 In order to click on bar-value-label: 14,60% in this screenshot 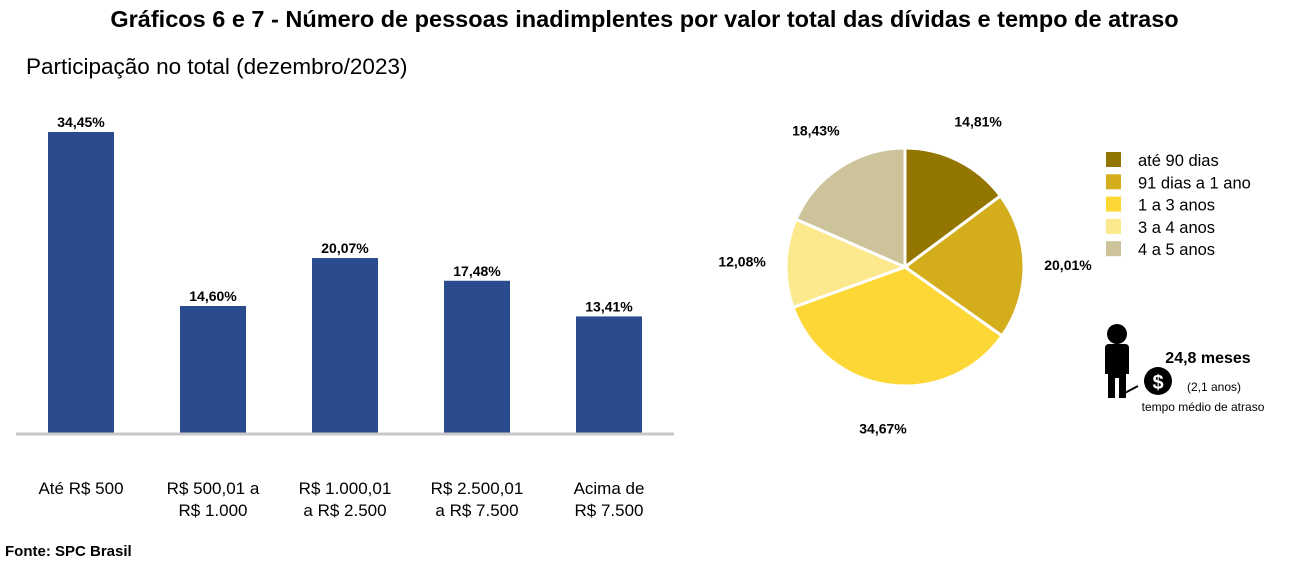, I will do `click(213, 296)`.